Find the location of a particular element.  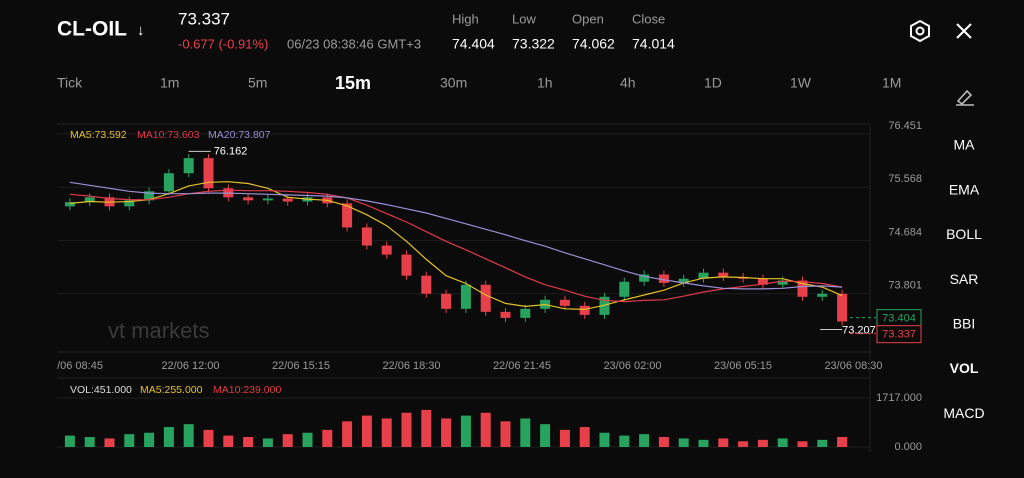

timestamp: 06/23 08:38:46 GMT+3 is located at coordinates (354, 43).